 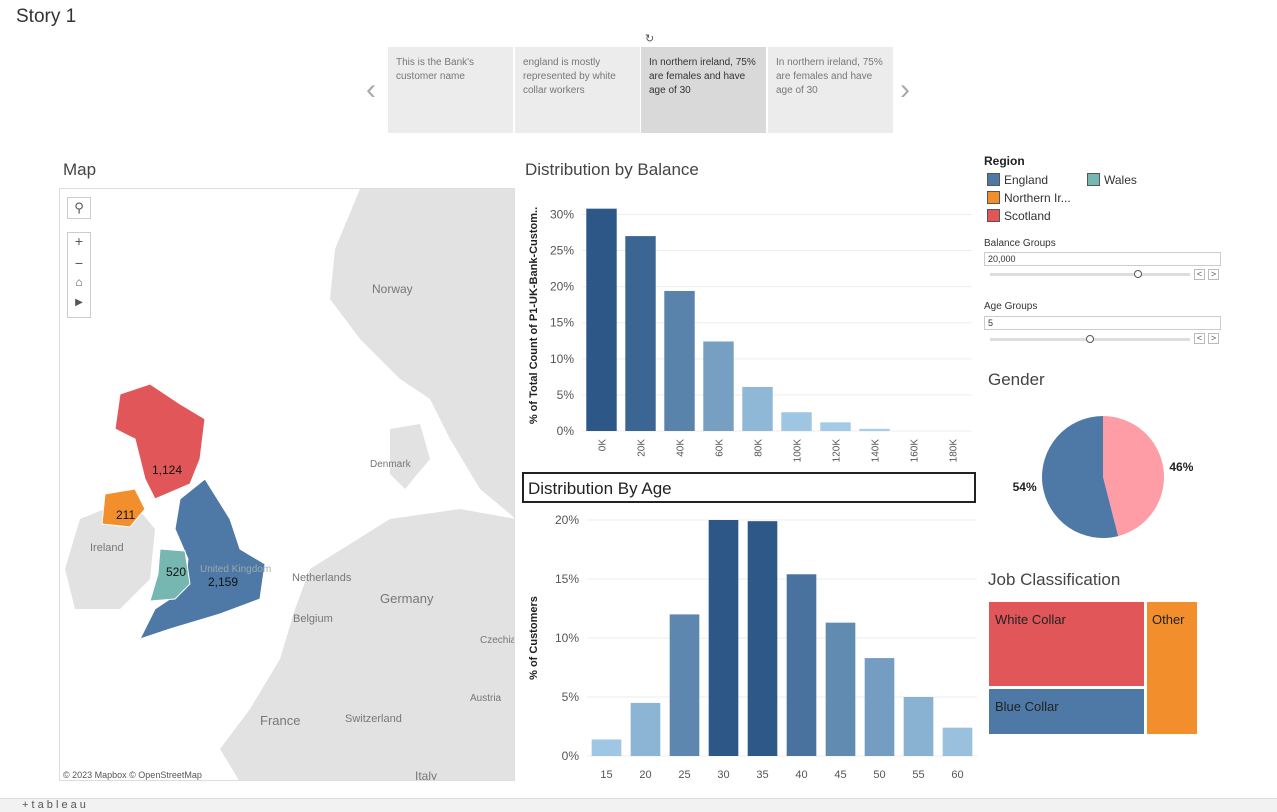 I want to click on place-label: Czechia, so click(x=497, y=640).